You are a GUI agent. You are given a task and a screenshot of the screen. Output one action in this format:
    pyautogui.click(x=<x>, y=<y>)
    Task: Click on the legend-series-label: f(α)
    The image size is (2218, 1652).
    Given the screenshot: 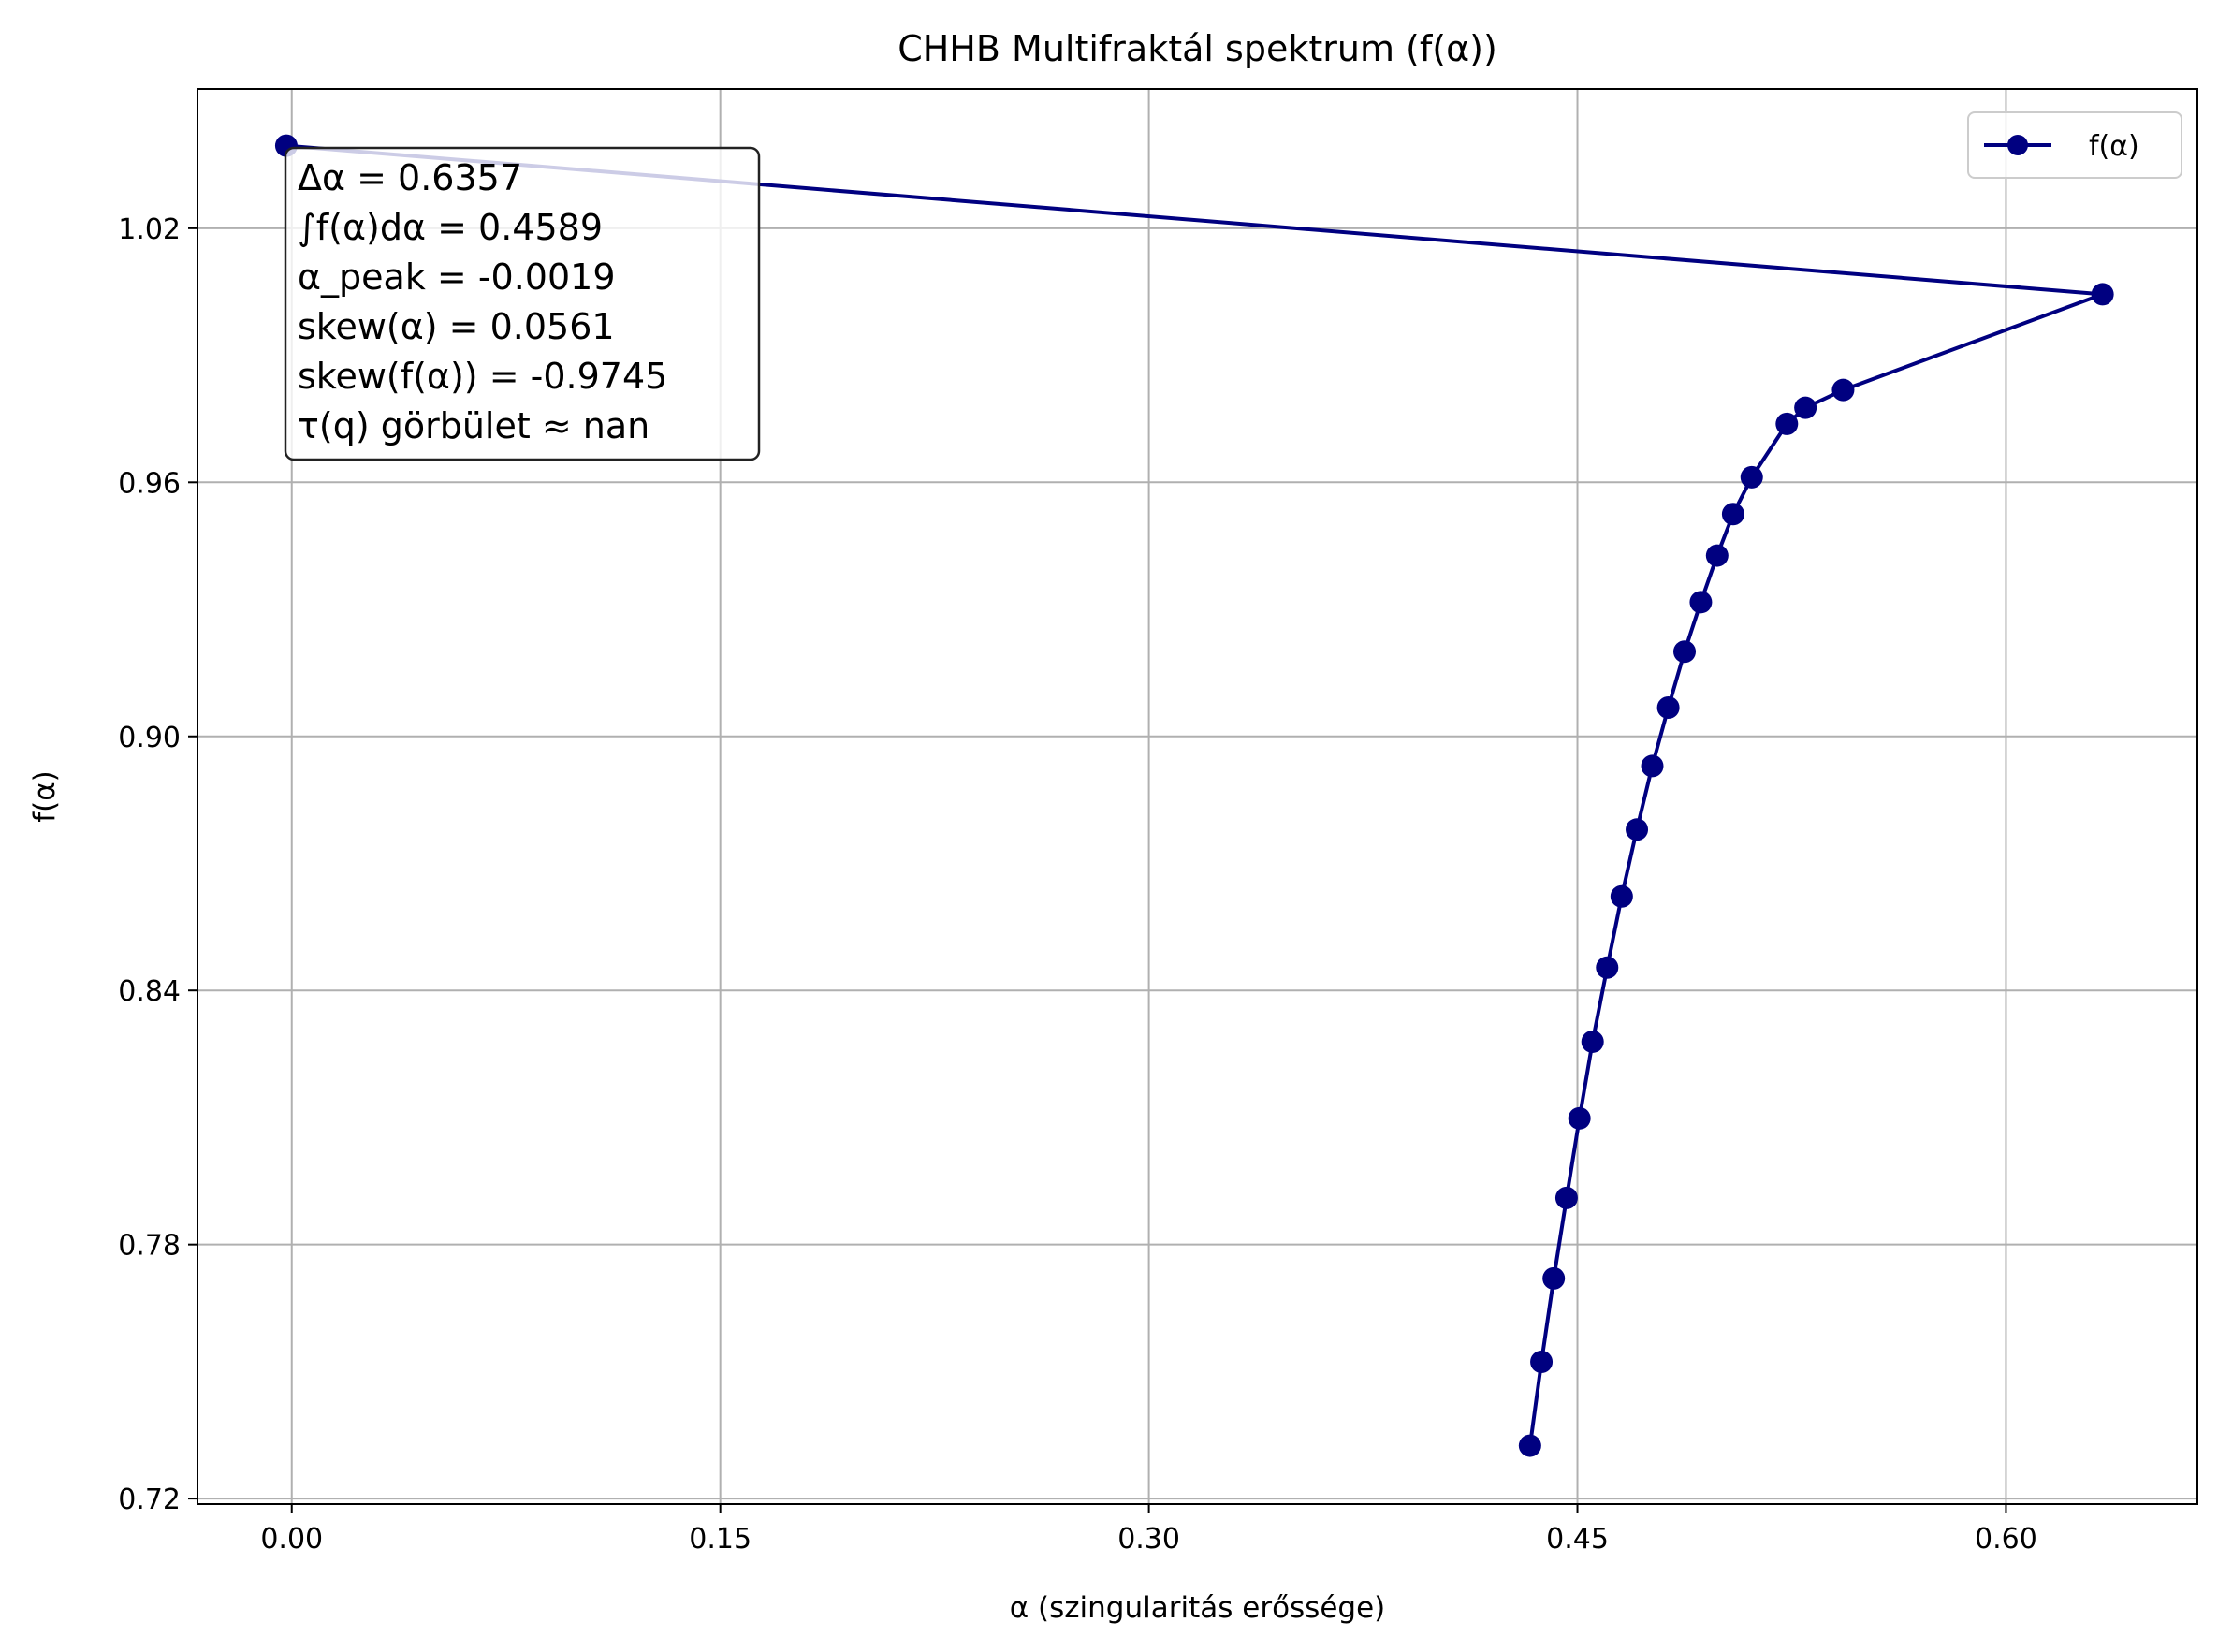 What is the action you would take?
    pyautogui.click(x=2114, y=147)
    